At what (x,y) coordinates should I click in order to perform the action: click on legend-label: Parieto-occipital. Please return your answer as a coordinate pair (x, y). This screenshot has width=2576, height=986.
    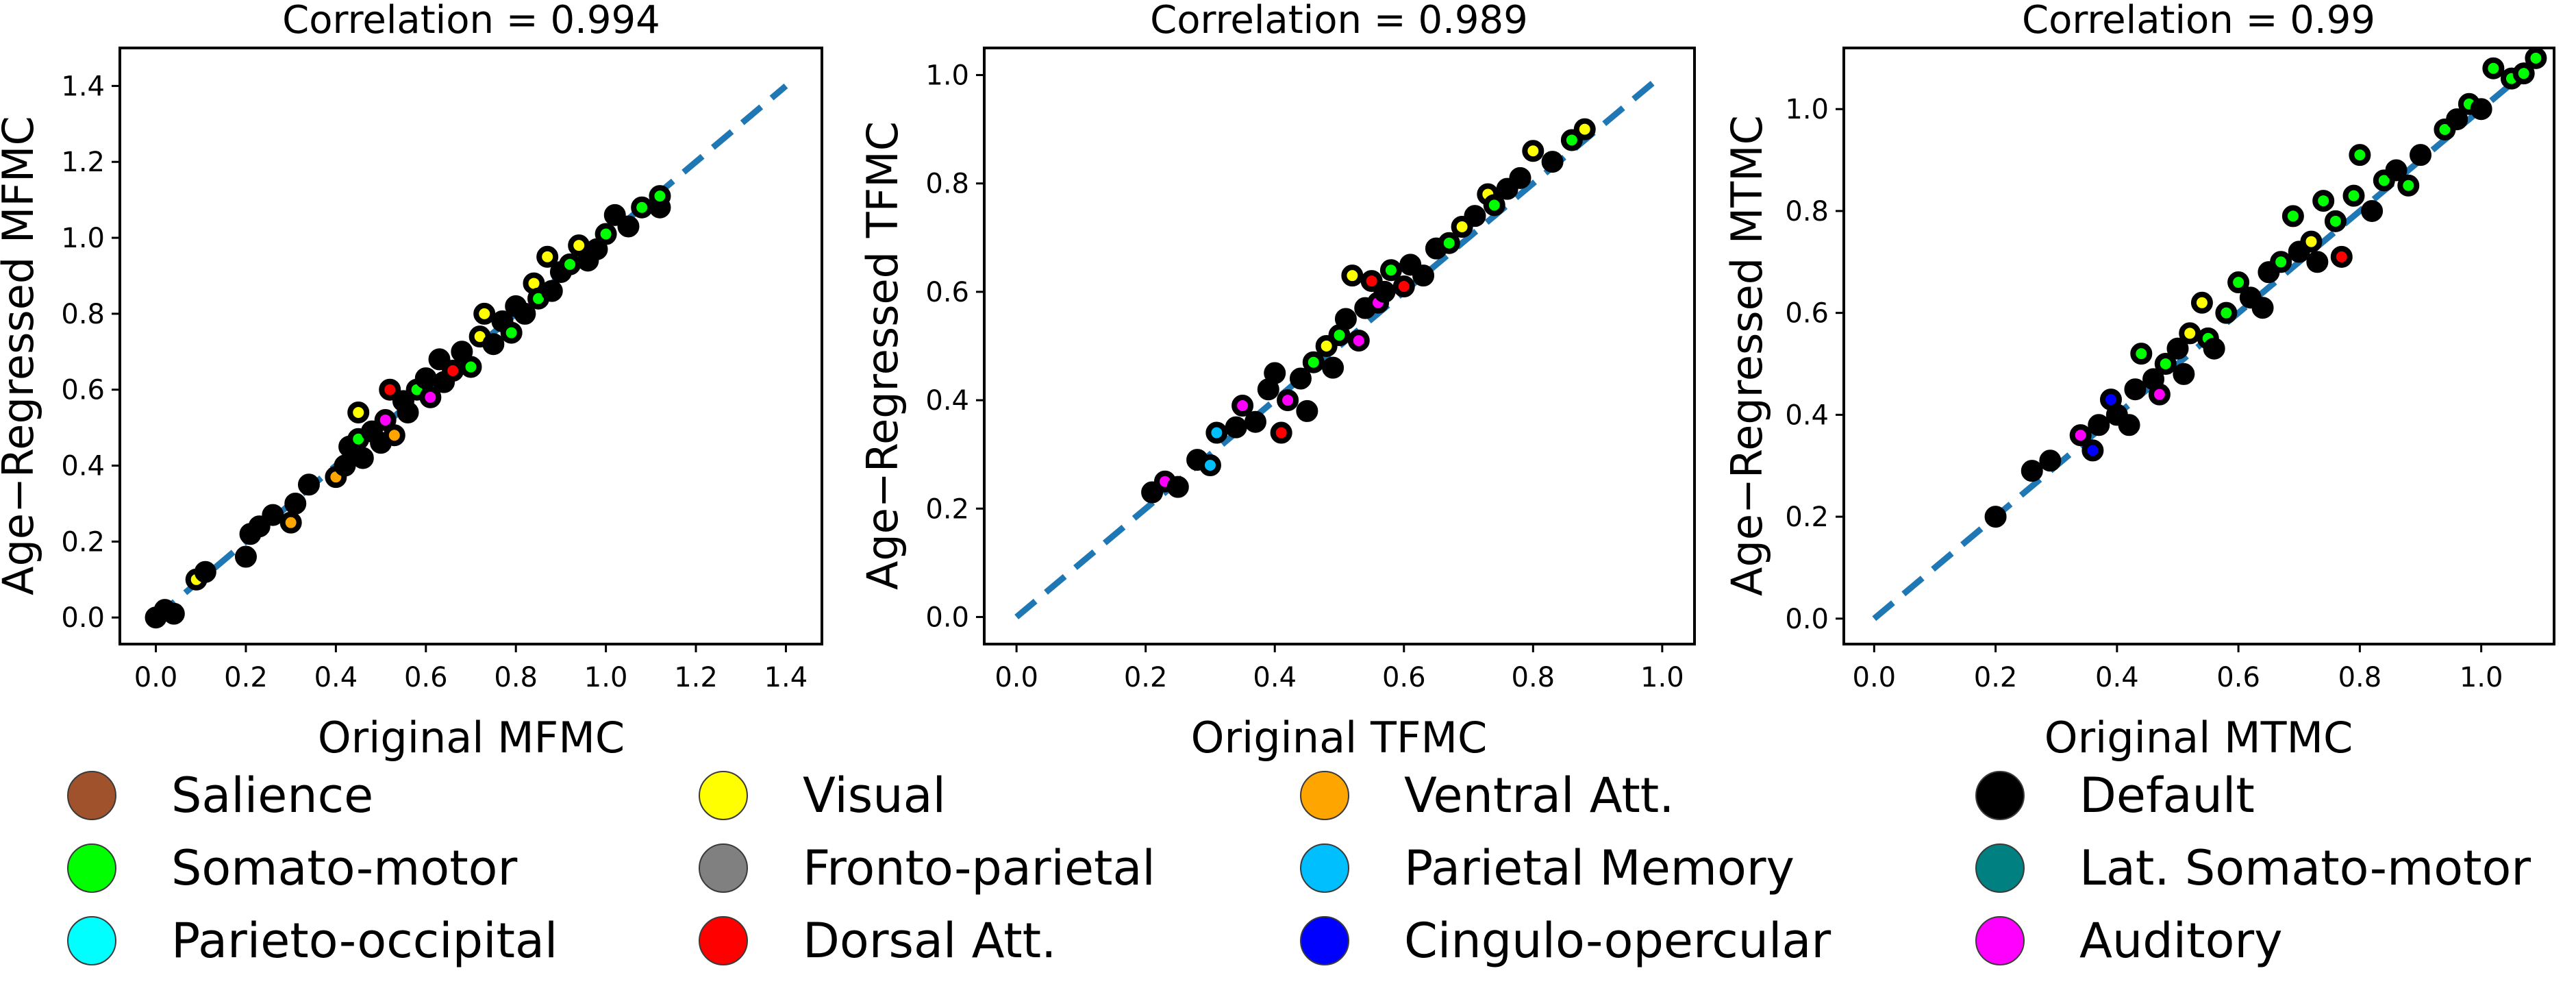
    Looking at the image, I should click on (364, 941).